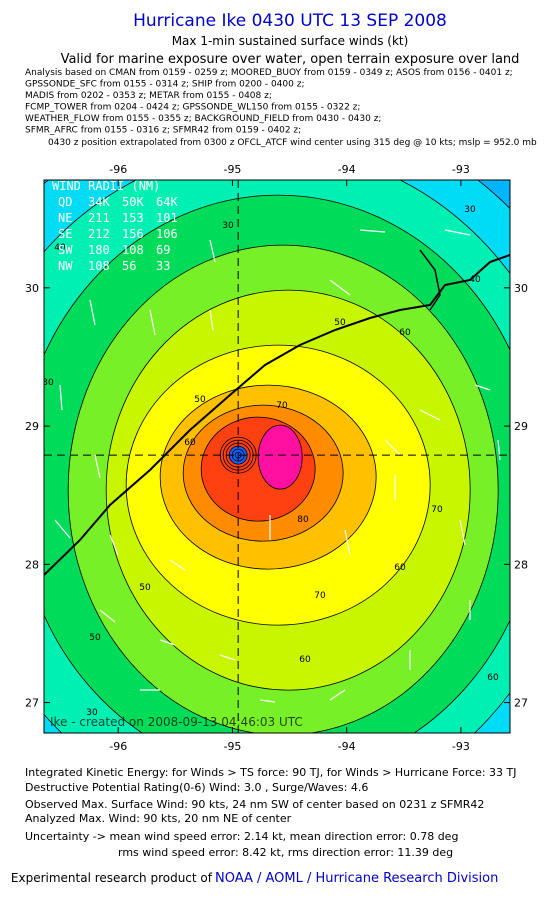 The image size is (560, 915). Describe the element at coordinates (65, 266) in the screenshot. I see `wind-radii-cell: NW` at that location.